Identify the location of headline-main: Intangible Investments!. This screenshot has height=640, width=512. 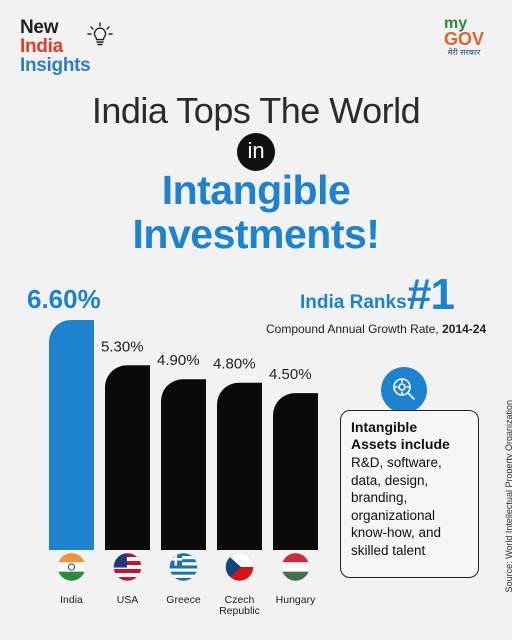
(256, 212).